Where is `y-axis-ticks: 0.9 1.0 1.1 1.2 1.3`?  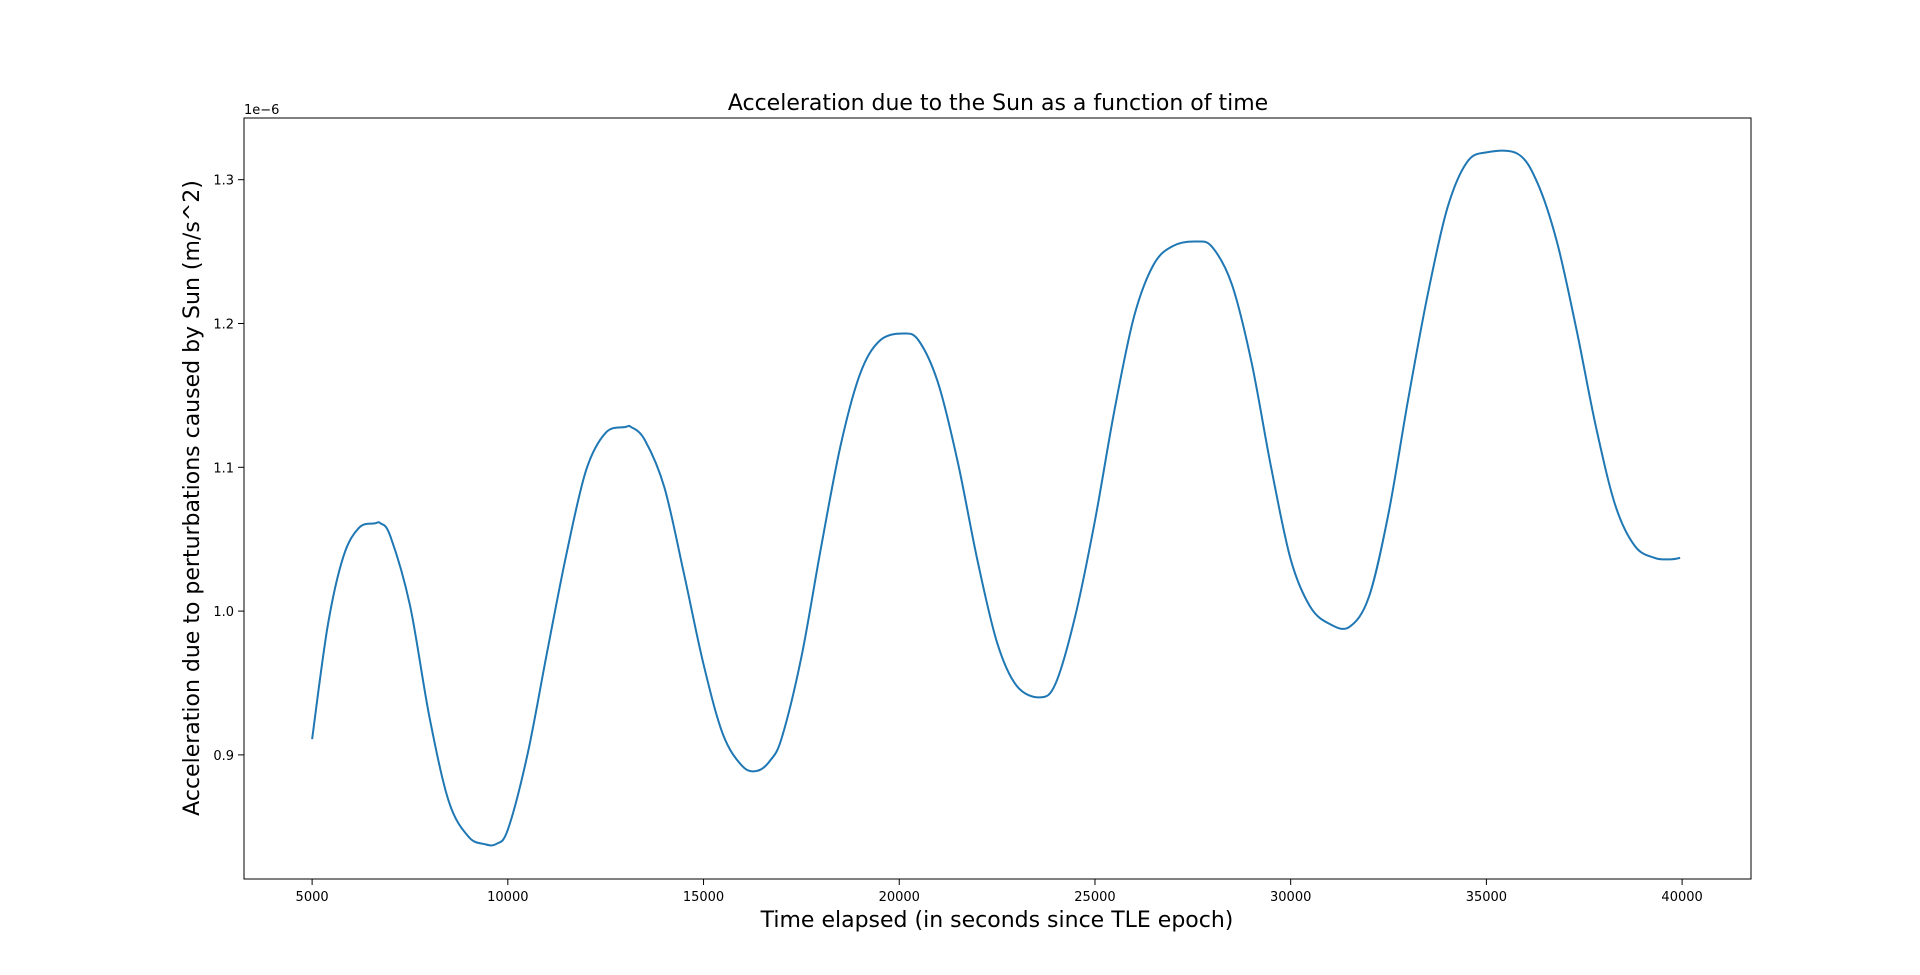
y-axis-ticks: 0.9 1.0 1.1 1.2 1.3 is located at coordinates (228, 469).